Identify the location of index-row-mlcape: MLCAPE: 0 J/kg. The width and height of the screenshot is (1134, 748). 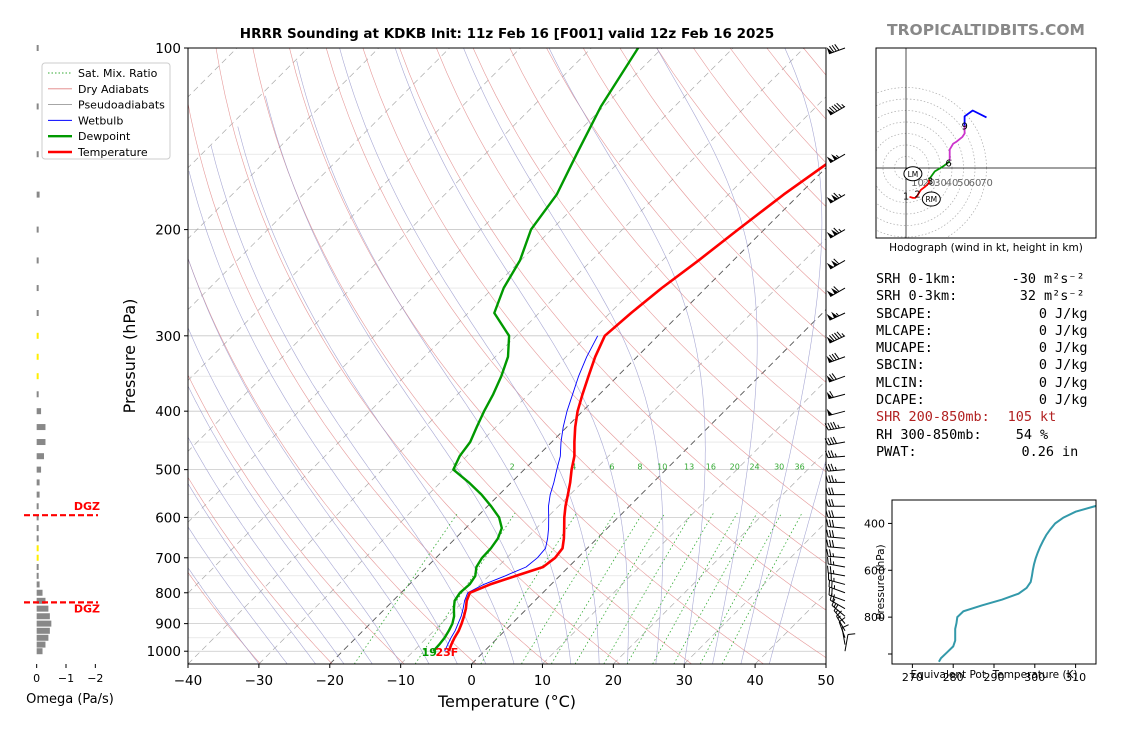
(1003, 331).